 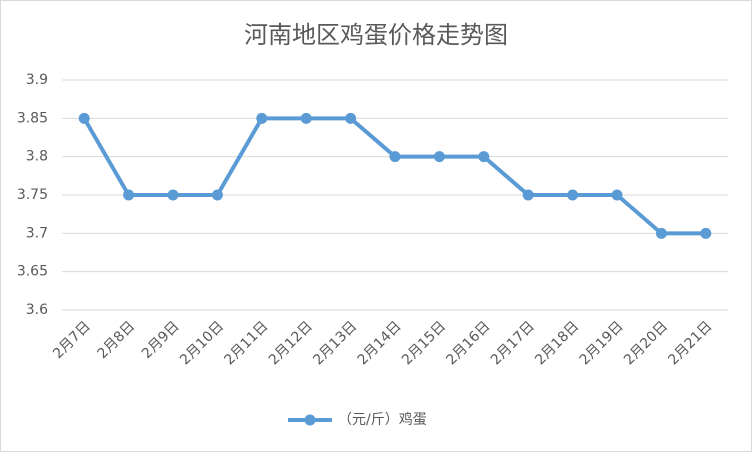 I want to click on y-tick-label: 3.7, so click(x=37, y=233).